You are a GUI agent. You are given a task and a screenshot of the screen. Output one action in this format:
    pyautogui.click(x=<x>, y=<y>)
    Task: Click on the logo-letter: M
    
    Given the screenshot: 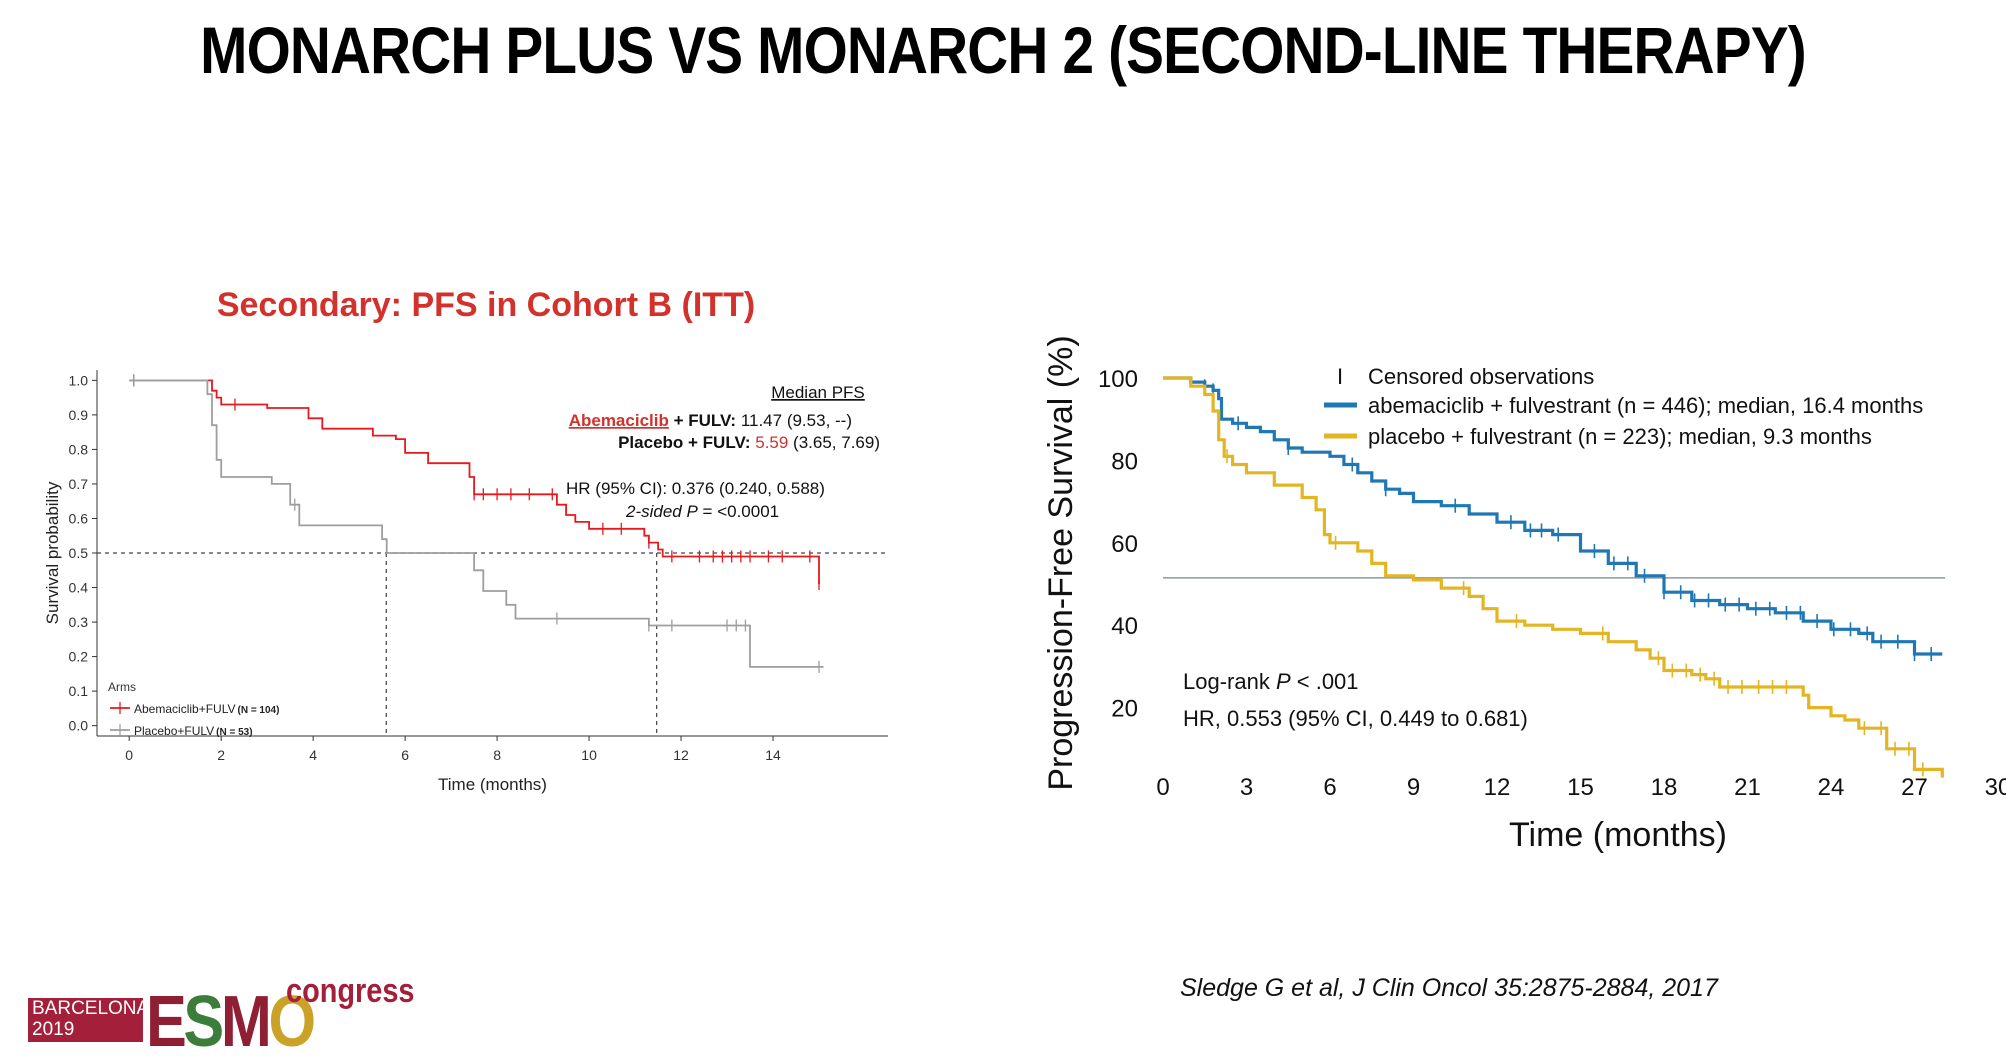 What is the action you would take?
    pyautogui.click(x=246, y=1022)
    